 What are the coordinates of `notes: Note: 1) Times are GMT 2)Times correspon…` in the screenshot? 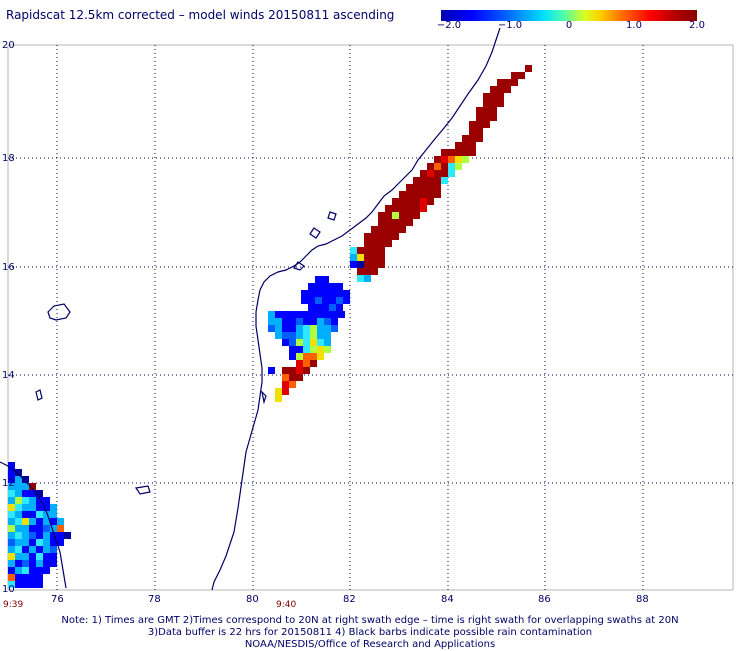 It's located at (370, 633).